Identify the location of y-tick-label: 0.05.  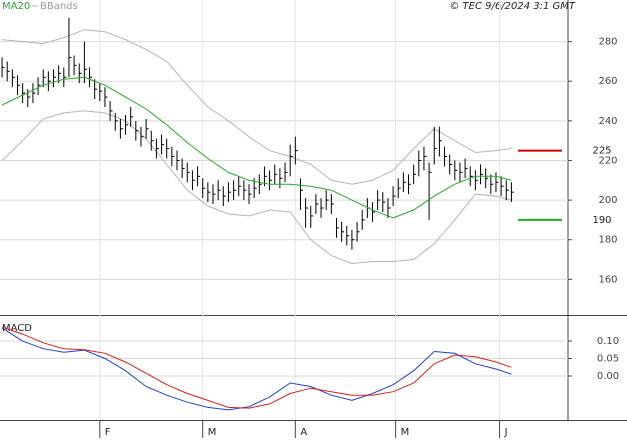
(608, 359).